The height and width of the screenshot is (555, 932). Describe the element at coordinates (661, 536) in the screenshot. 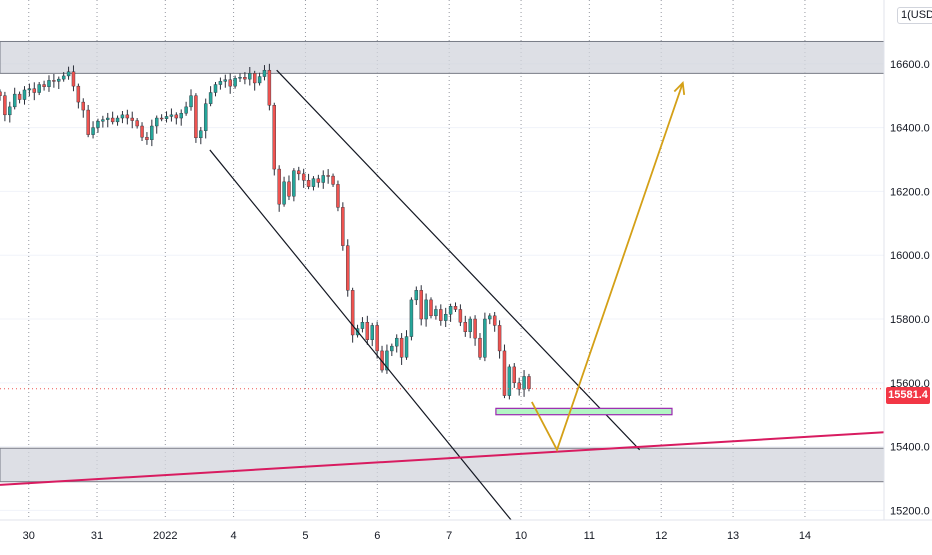

I see `x-tick-label: 12` at that location.